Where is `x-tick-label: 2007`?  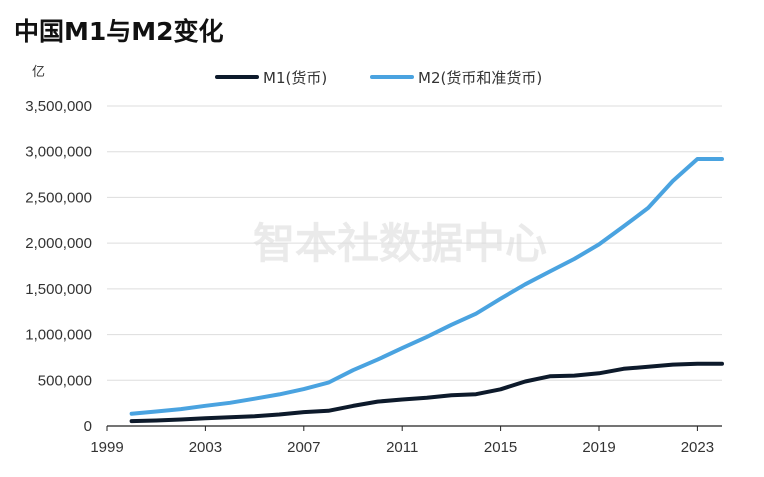 x-tick-label: 2007 is located at coordinates (303, 447).